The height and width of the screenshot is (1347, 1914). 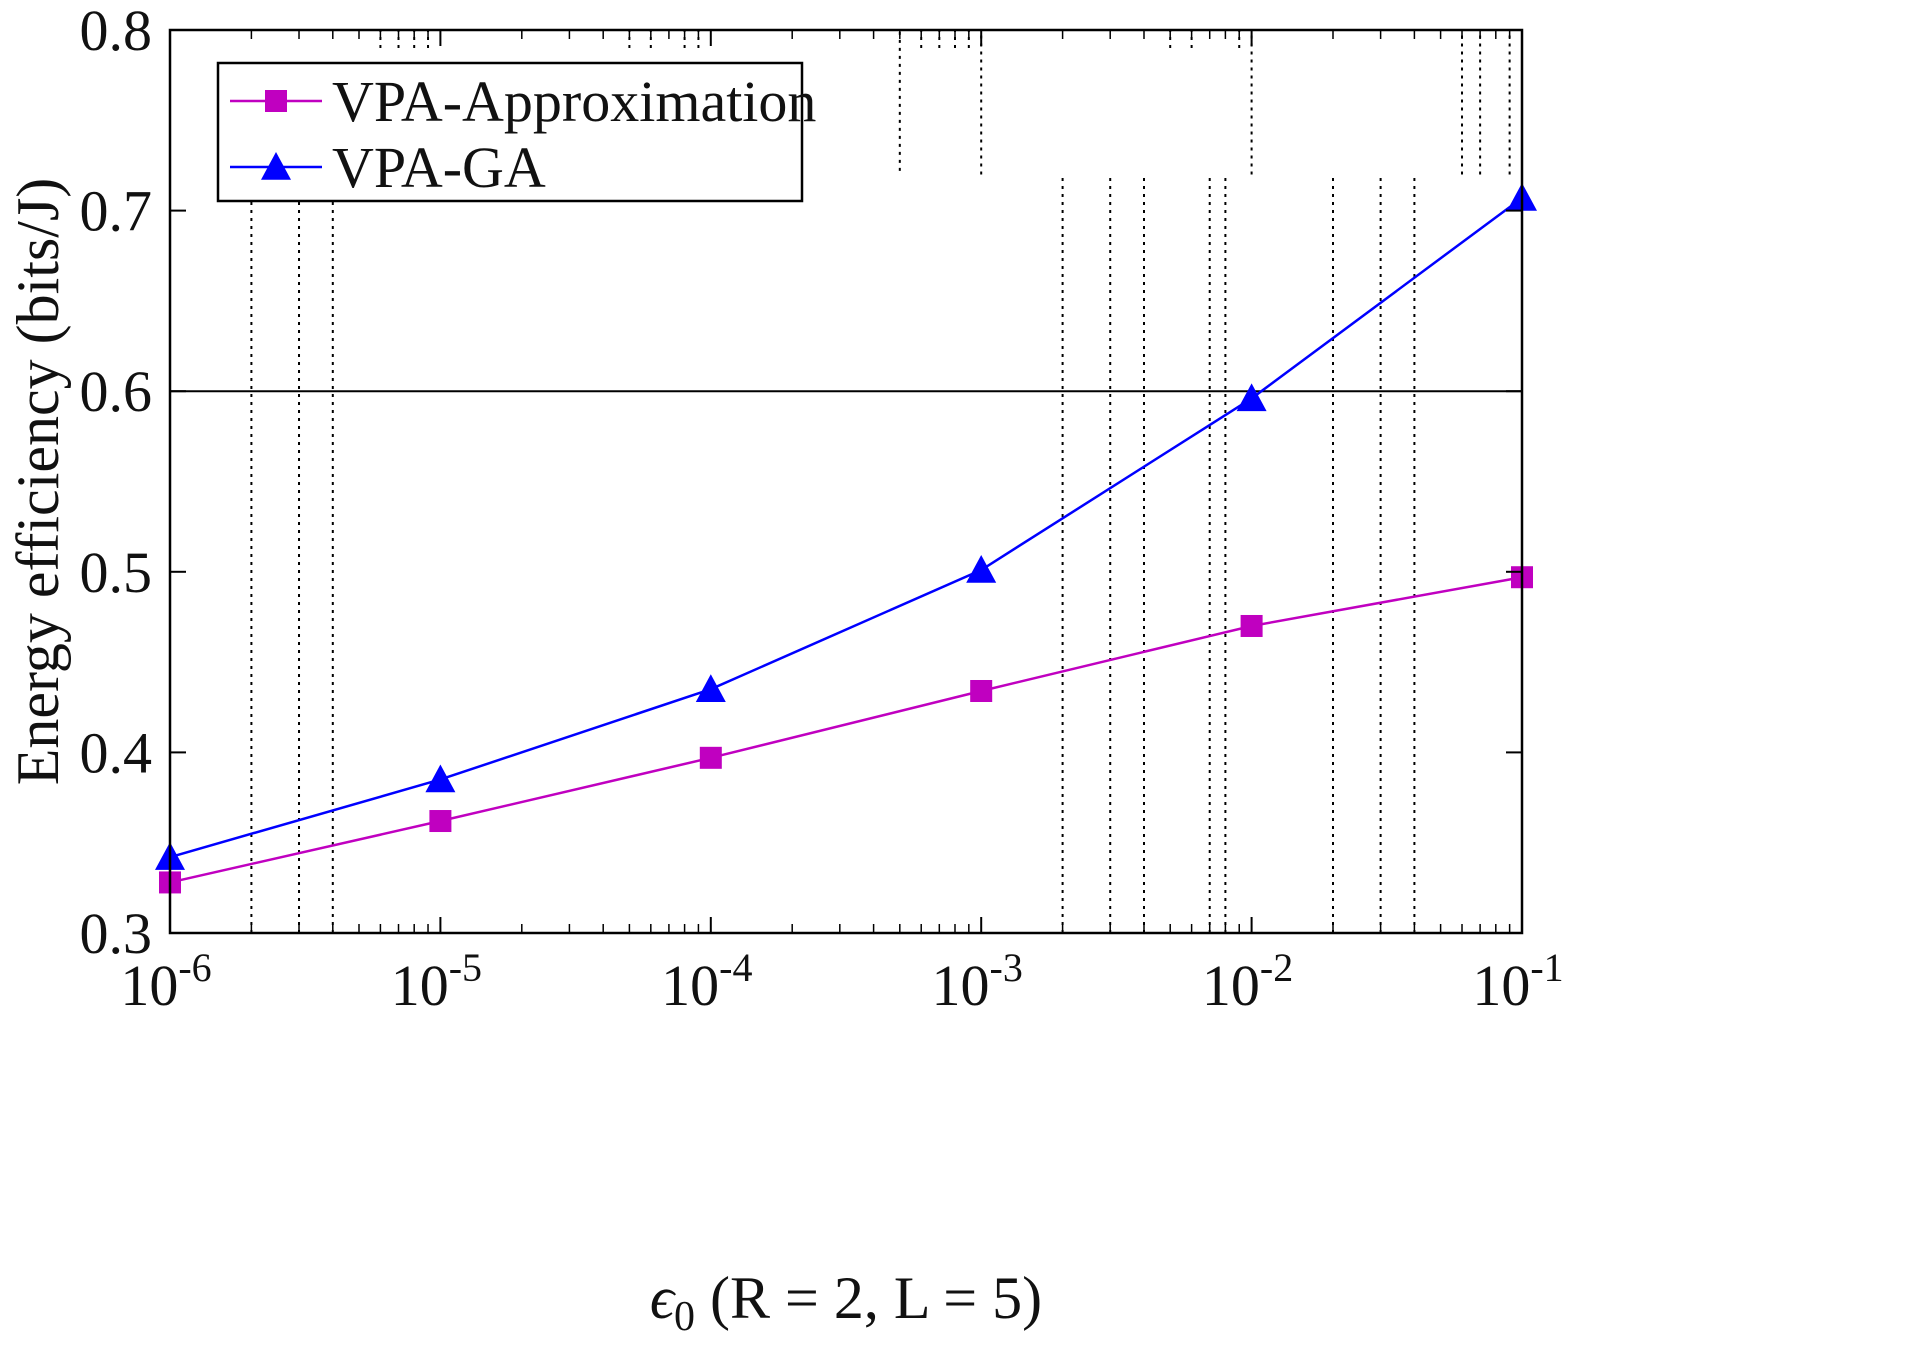 I want to click on x-tick-label: 10⁻⁶, so click(x=165, y=981).